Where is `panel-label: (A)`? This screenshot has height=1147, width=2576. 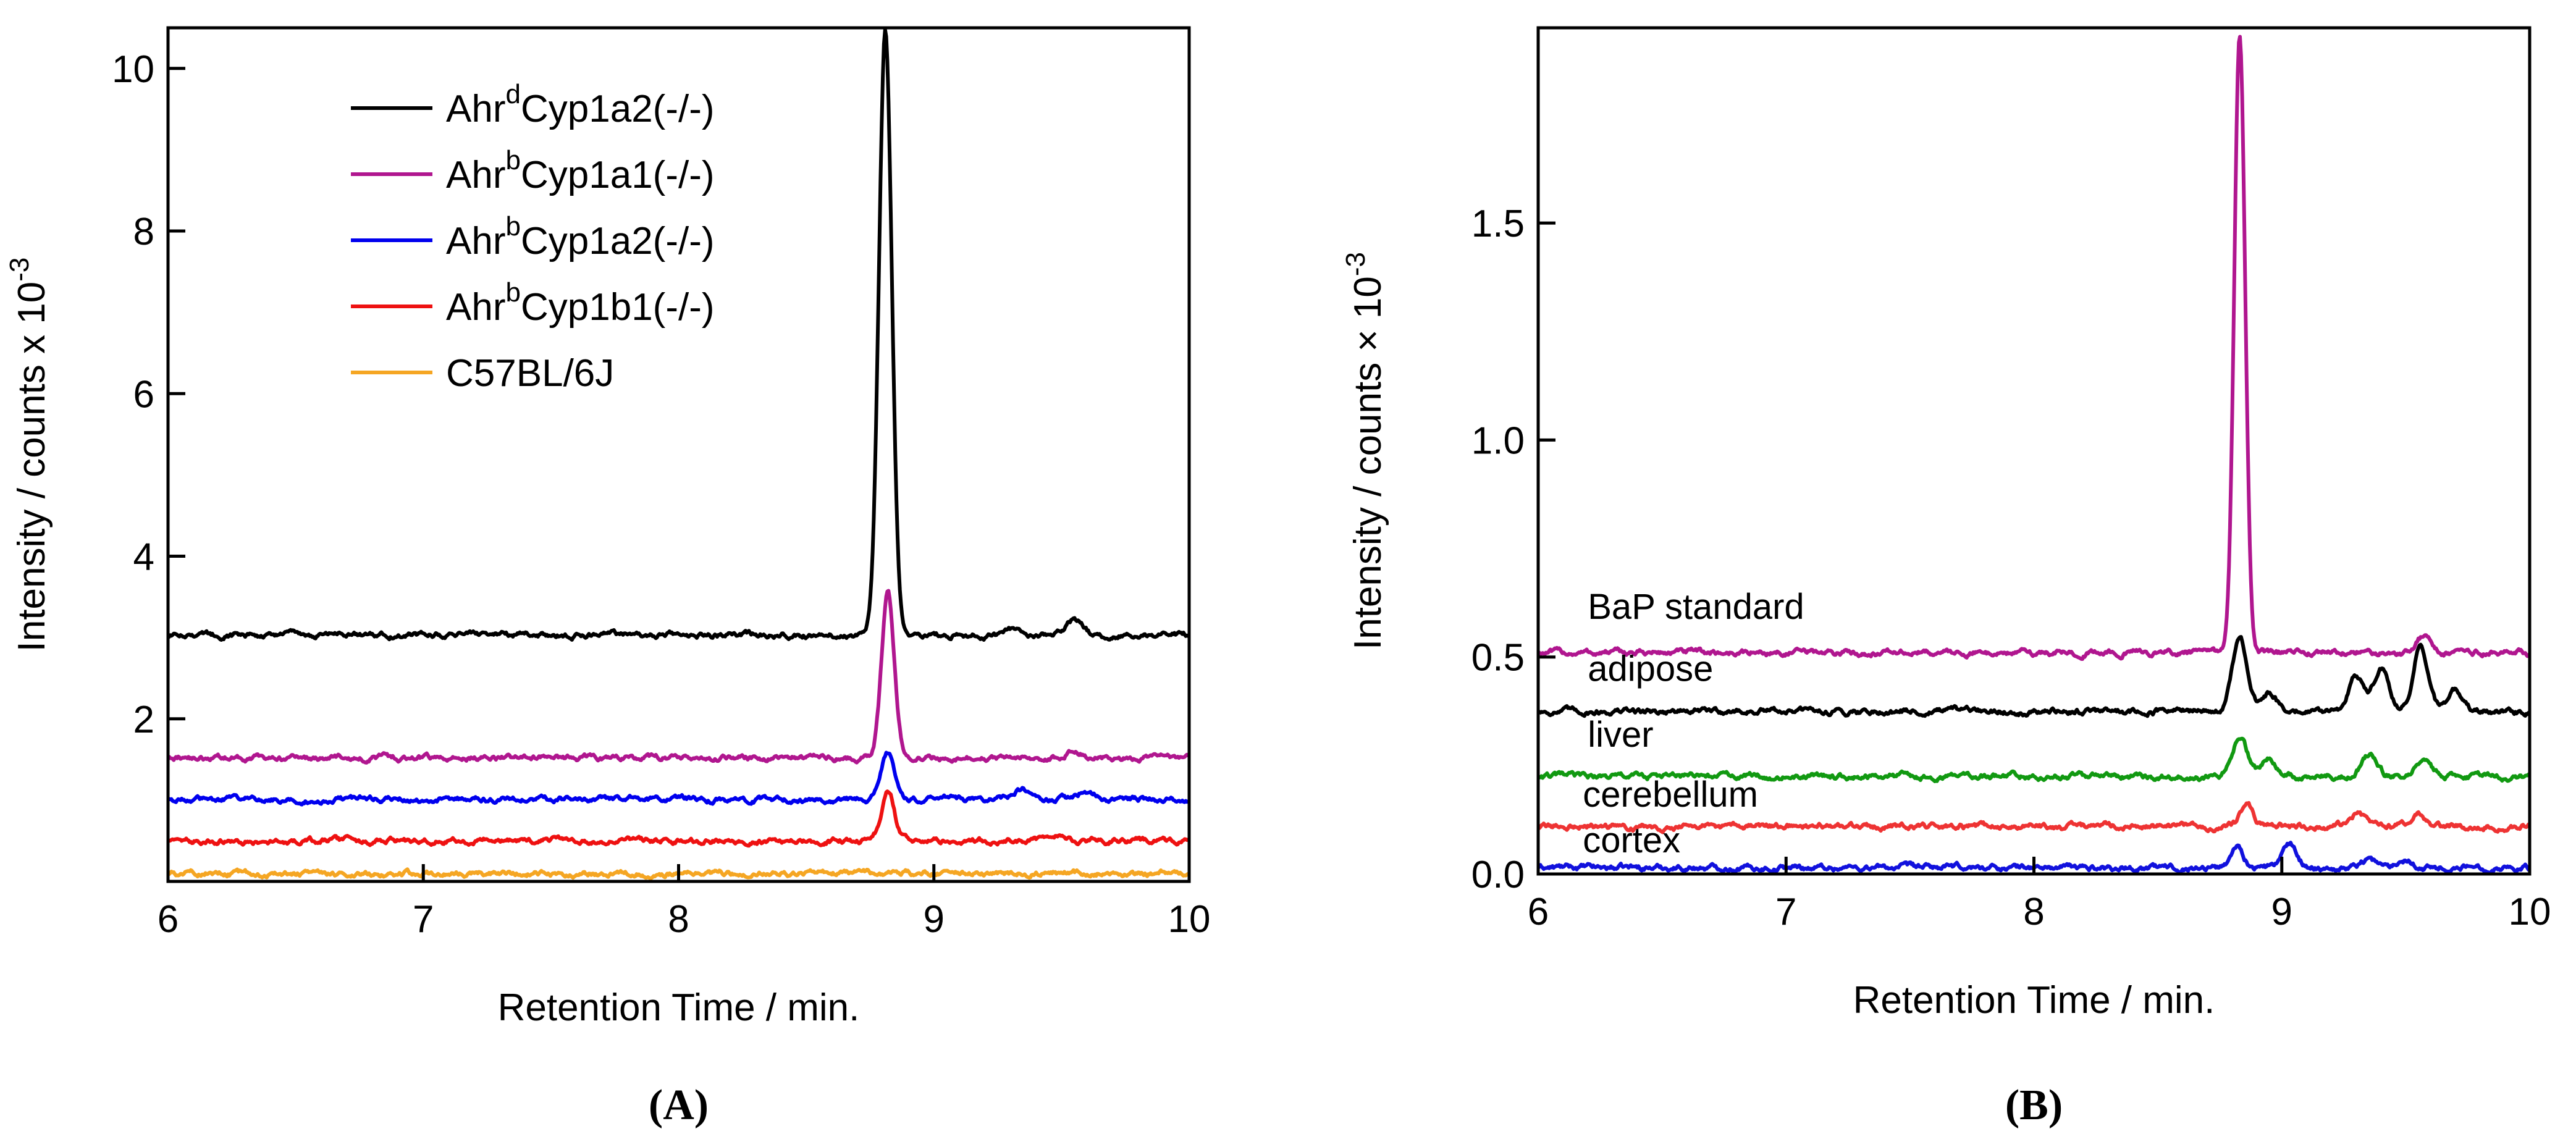 panel-label: (A) is located at coordinates (679, 1105).